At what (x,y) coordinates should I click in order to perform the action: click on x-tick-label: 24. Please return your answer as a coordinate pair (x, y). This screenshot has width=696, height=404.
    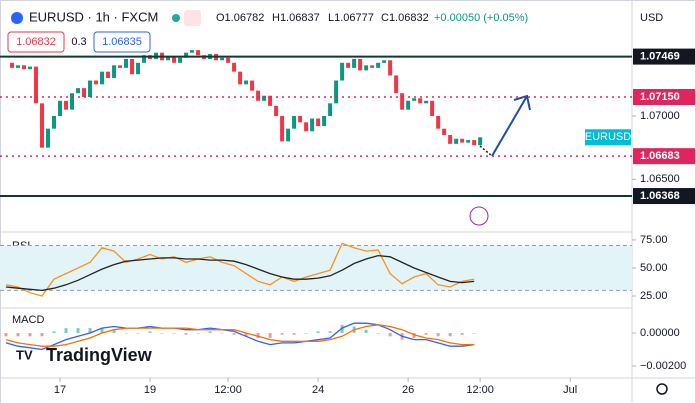
    Looking at the image, I should click on (318, 390).